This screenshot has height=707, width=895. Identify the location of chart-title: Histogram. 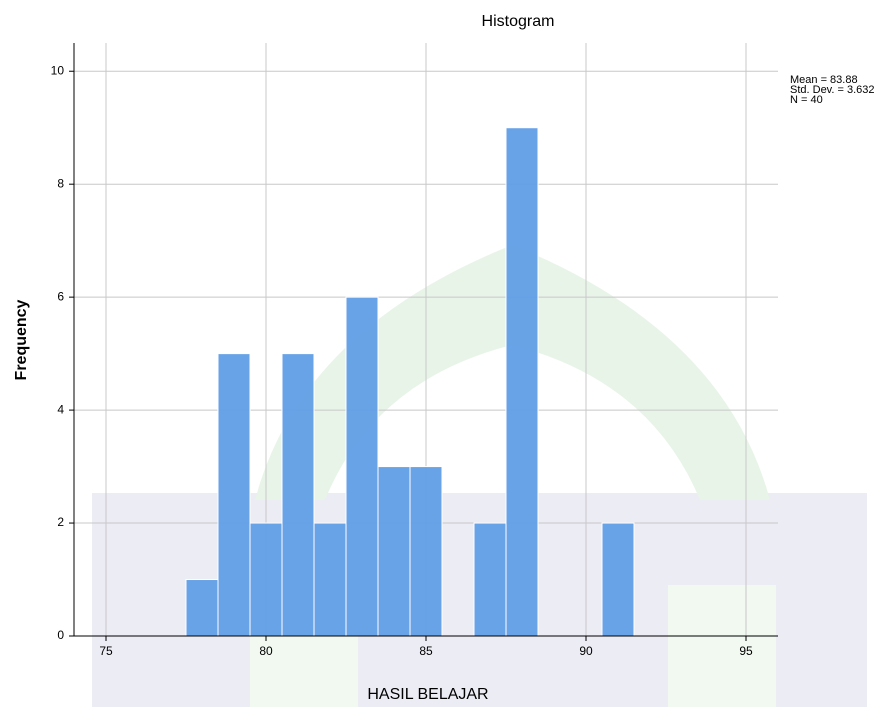
(518, 21).